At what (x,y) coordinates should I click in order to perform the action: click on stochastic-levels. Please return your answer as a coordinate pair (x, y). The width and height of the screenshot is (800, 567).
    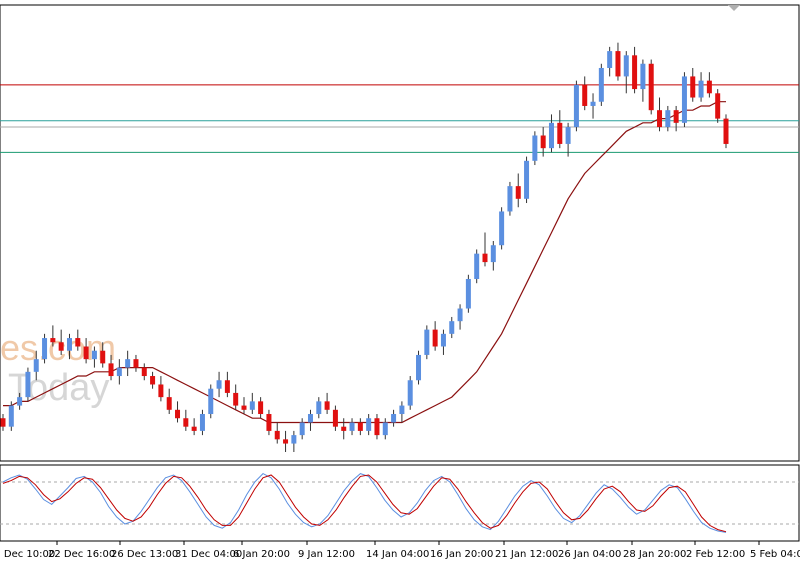
    Looking at the image, I should click on (399, 503).